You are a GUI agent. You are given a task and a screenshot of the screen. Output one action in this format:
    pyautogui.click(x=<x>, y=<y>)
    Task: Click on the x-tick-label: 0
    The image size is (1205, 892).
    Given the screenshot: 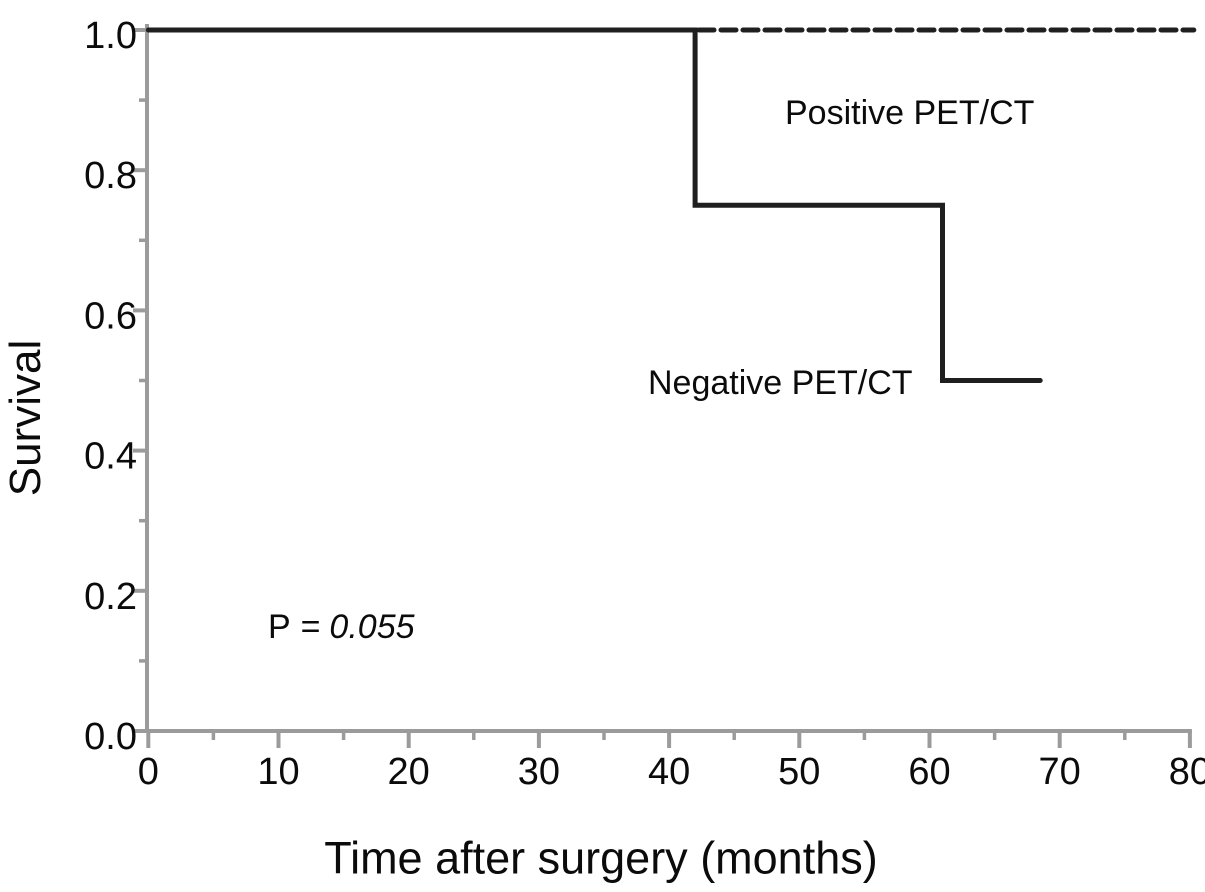 What is the action you would take?
    pyautogui.click(x=148, y=772)
    